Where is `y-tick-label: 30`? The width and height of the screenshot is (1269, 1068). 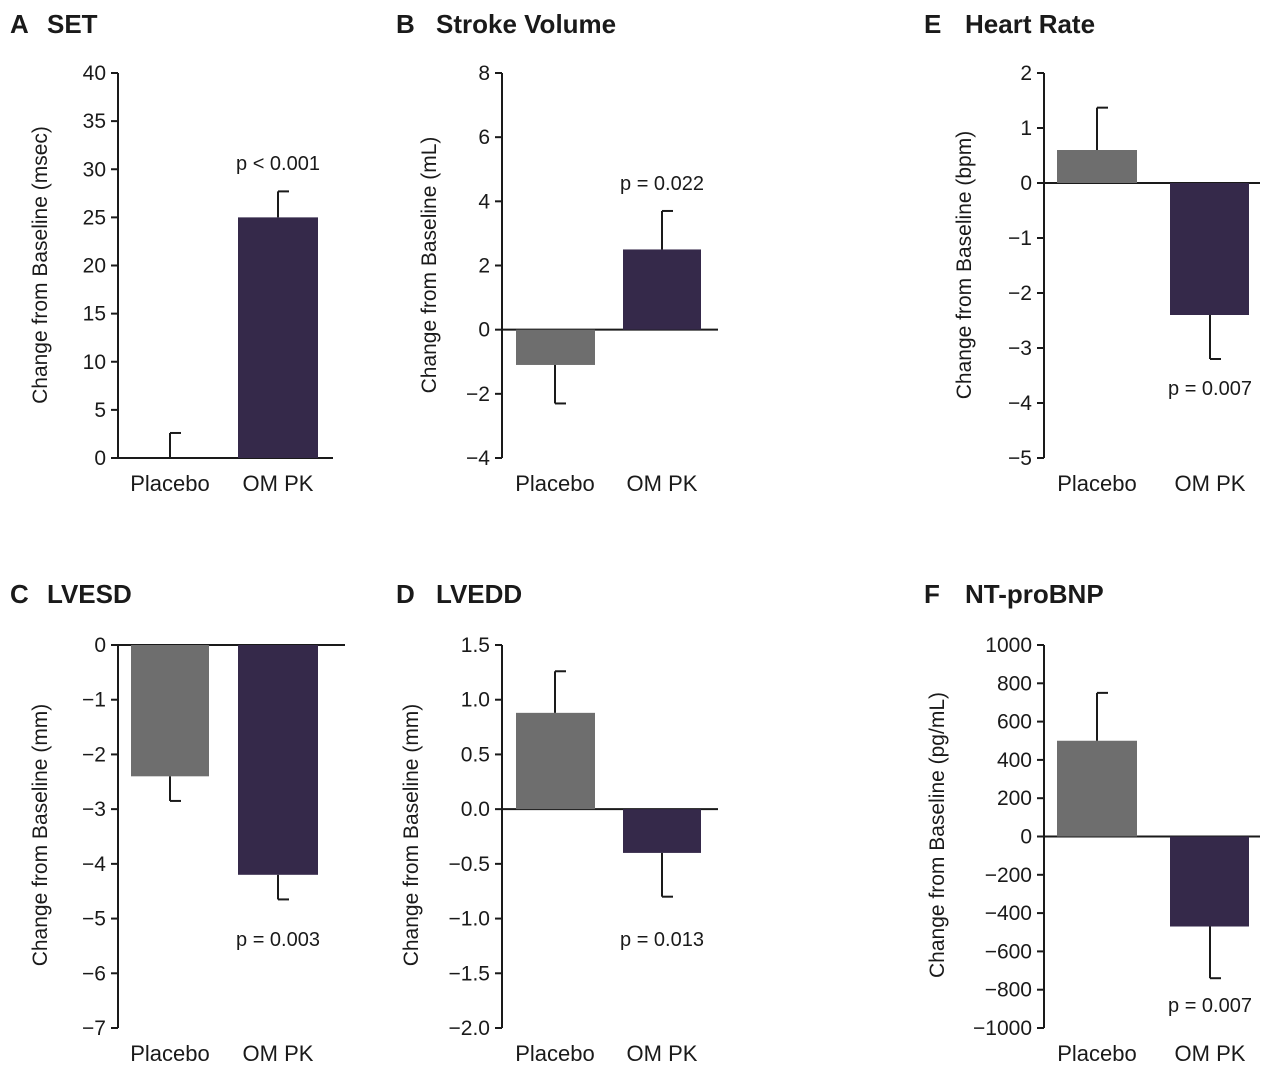 y-tick-label: 30 is located at coordinates (94, 169).